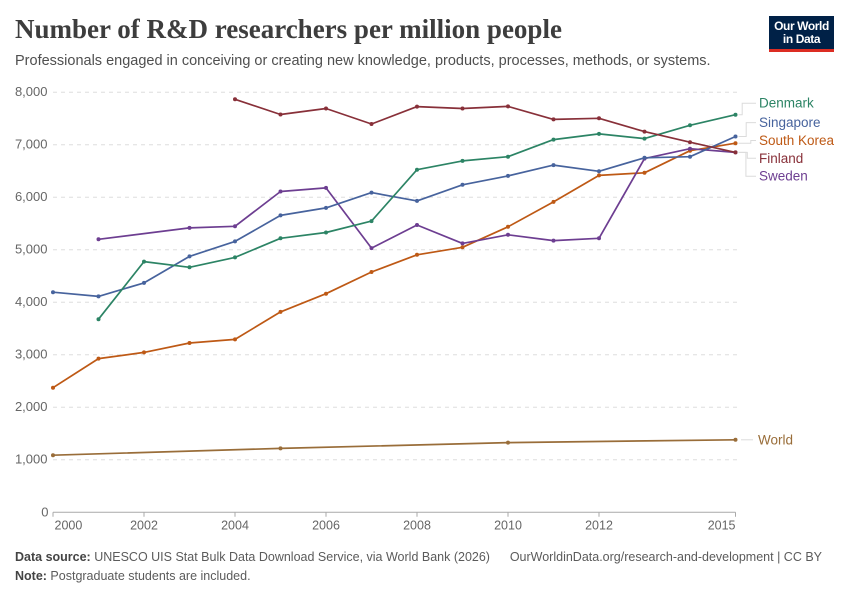 This screenshot has width=850, height=600. Describe the element at coordinates (722, 526) in the screenshot. I see `svg-text: 2015` at that location.